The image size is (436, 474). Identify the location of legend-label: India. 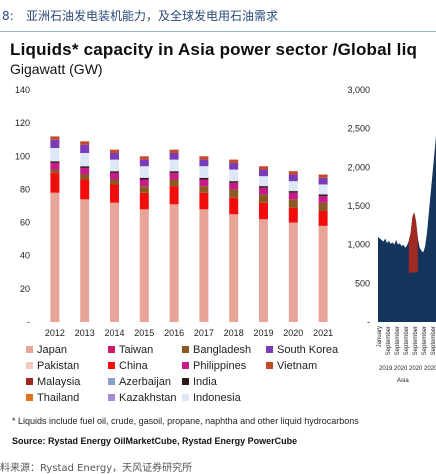
(205, 382).